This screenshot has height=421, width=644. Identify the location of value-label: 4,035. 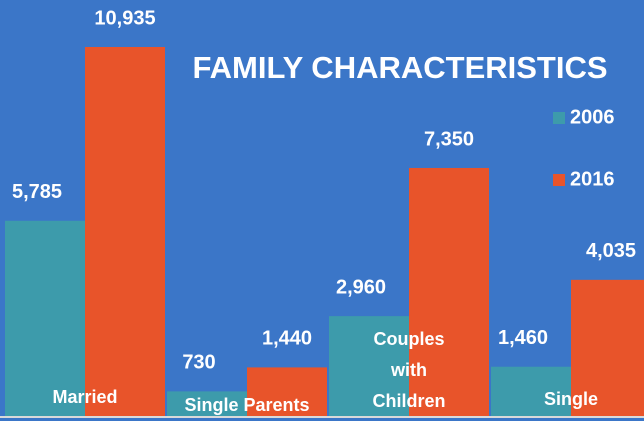
(611, 251).